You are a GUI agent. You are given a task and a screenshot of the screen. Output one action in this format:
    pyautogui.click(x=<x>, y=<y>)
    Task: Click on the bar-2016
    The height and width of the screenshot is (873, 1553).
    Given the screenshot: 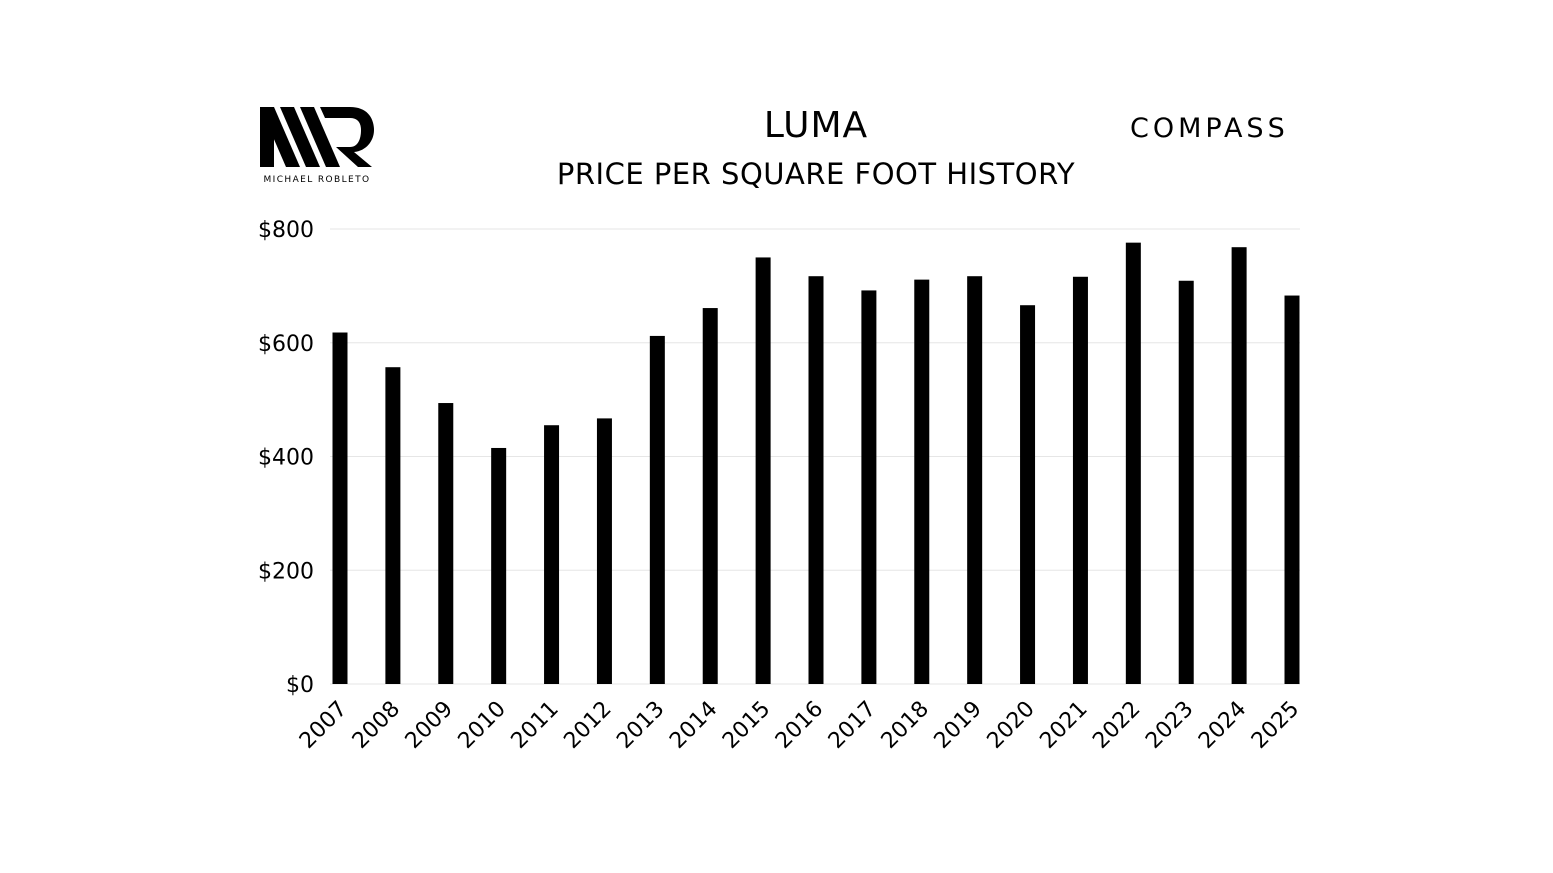 What is the action you would take?
    pyautogui.click(x=816, y=480)
    